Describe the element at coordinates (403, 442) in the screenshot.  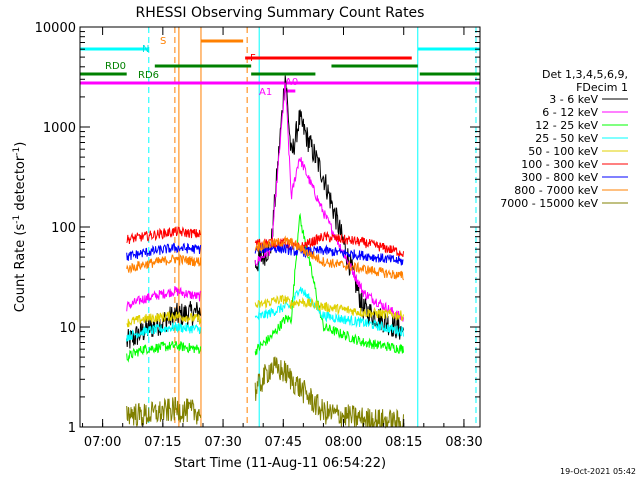
I see `x-tick-label-5: 08:15` at that location.